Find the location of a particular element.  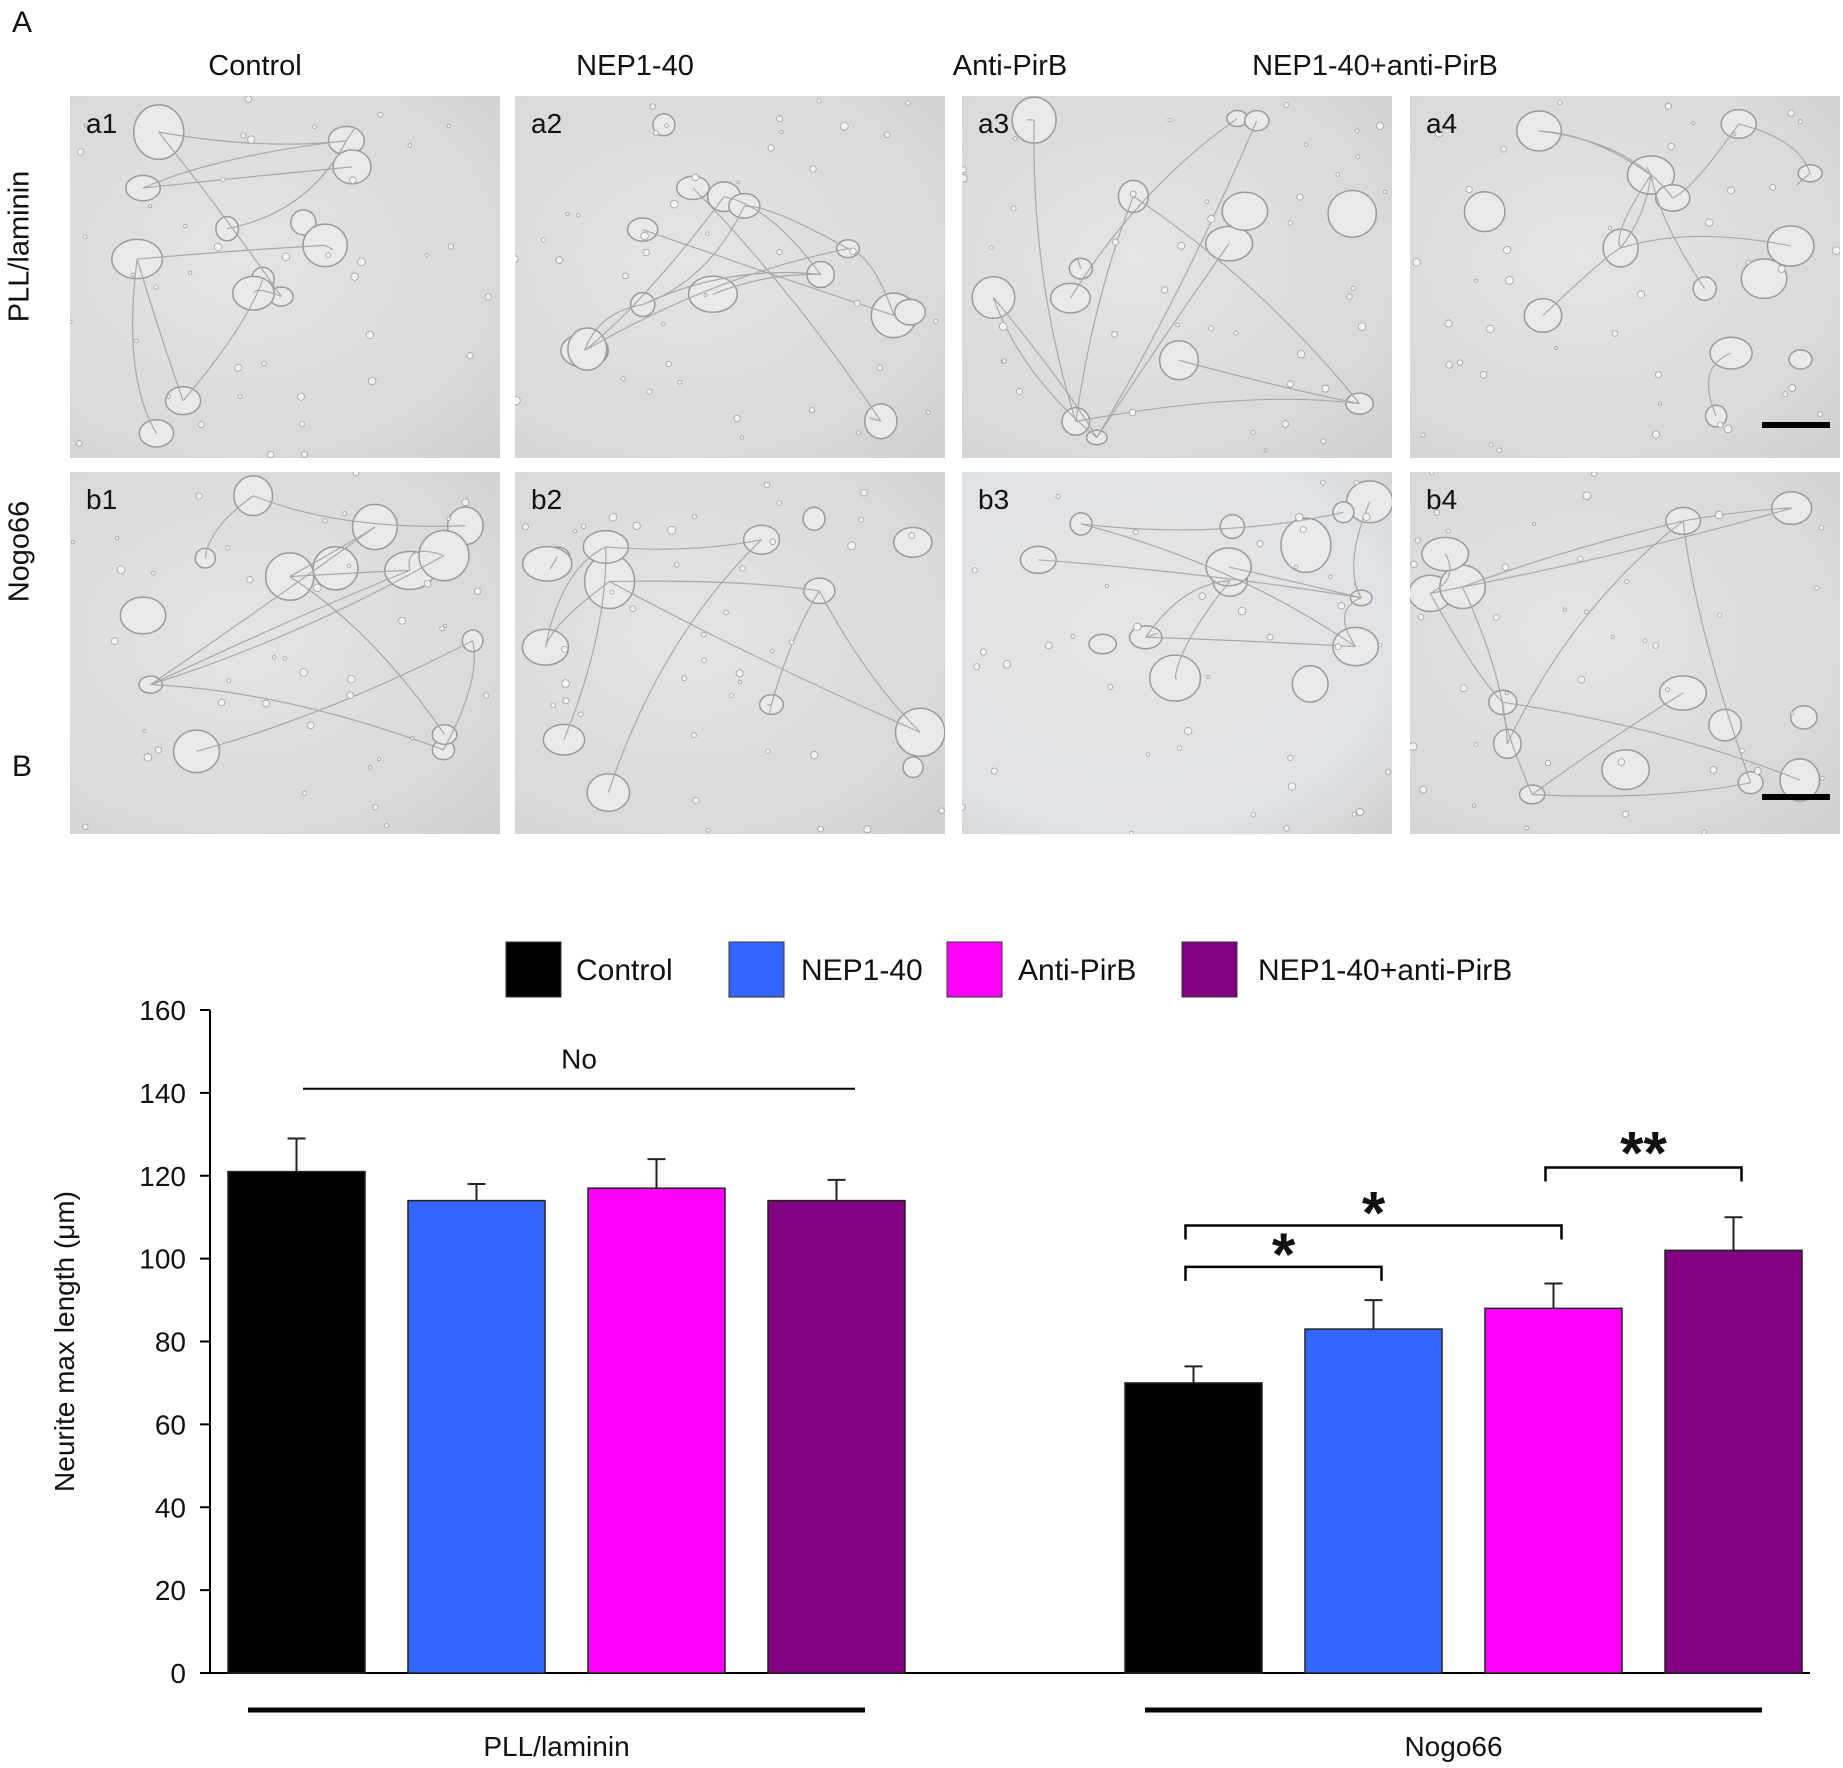

chart-legend: Control NEP1-40 Anti-PirB NEP1-40+anti-PirB is located at coordinates (1008, 969).